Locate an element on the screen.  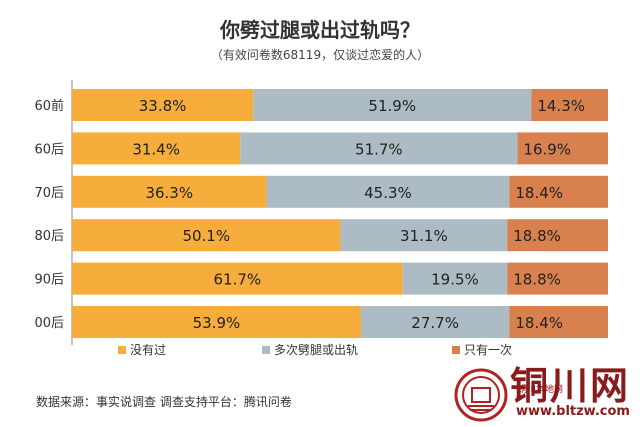
y-tick-label: 90后 is located at coordinates (49, 280).